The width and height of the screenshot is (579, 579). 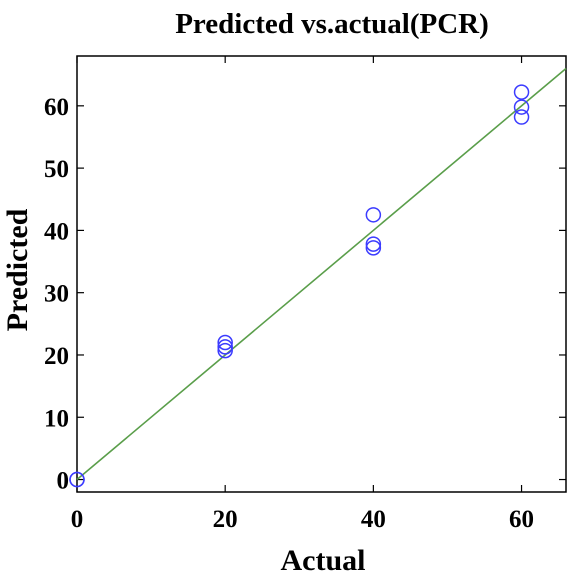 What do you see at coordinates (56, 294) in the screenshot?
I see `y-tick-label: 30` at bounding box center [56, 294].